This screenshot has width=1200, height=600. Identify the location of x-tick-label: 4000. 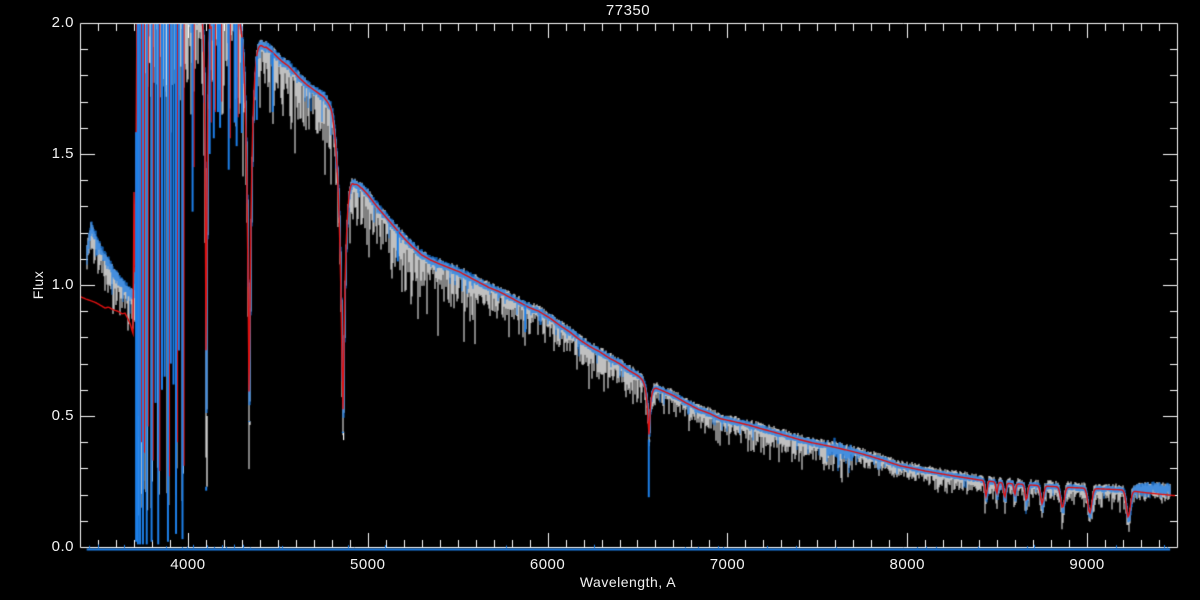
(188, 564).